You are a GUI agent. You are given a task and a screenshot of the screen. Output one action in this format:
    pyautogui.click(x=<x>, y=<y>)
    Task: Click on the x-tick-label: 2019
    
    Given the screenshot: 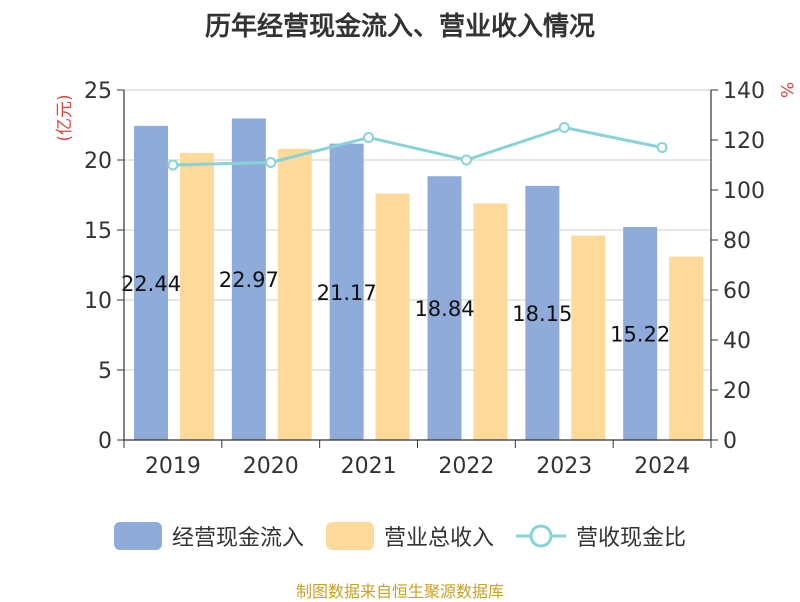 What is the action you would take?
    pyautogui.click(x=173, y=466)
    